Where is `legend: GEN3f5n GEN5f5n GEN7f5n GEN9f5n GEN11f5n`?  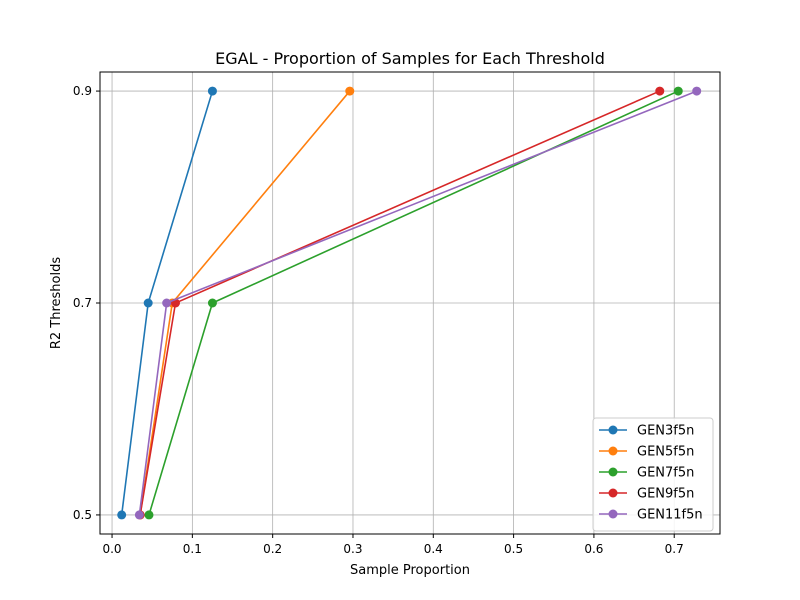
legend: GEN3f5n GEN5f5n GEN7f5n GEN9f5n GEN11f5n is located at coordinates (653, 474).